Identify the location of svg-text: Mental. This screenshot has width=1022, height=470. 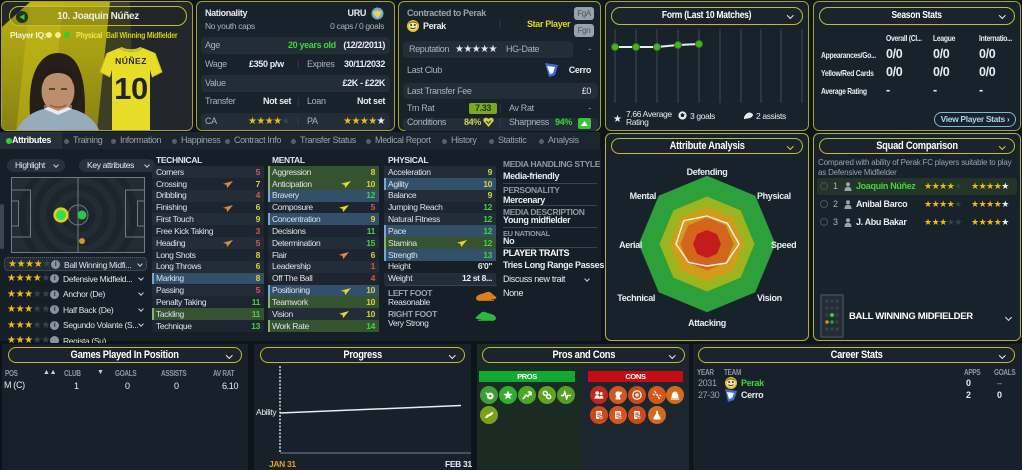
(643, 196).